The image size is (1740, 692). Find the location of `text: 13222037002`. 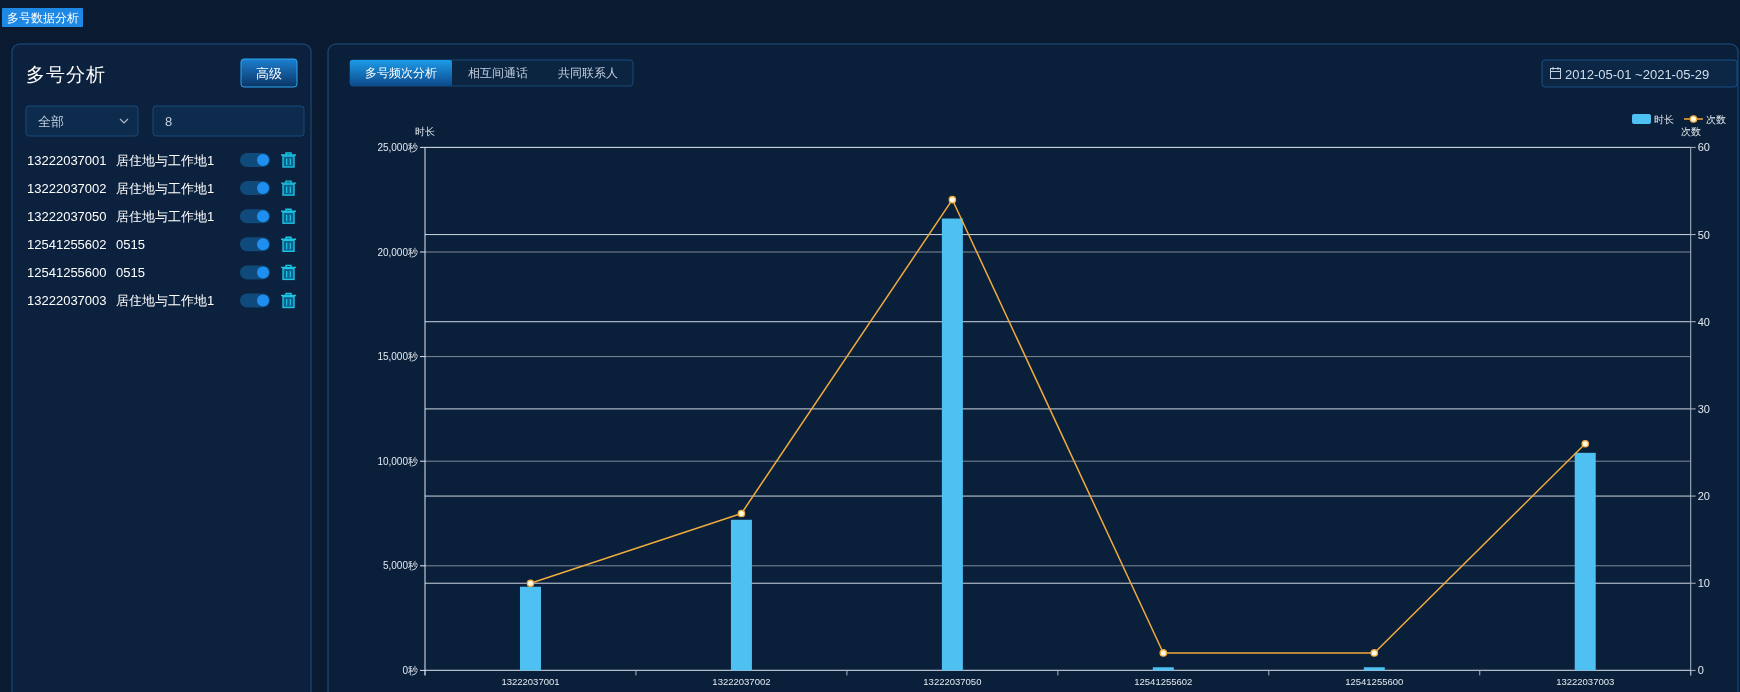

text: 13222037002 is located at coordinates (67, 188).